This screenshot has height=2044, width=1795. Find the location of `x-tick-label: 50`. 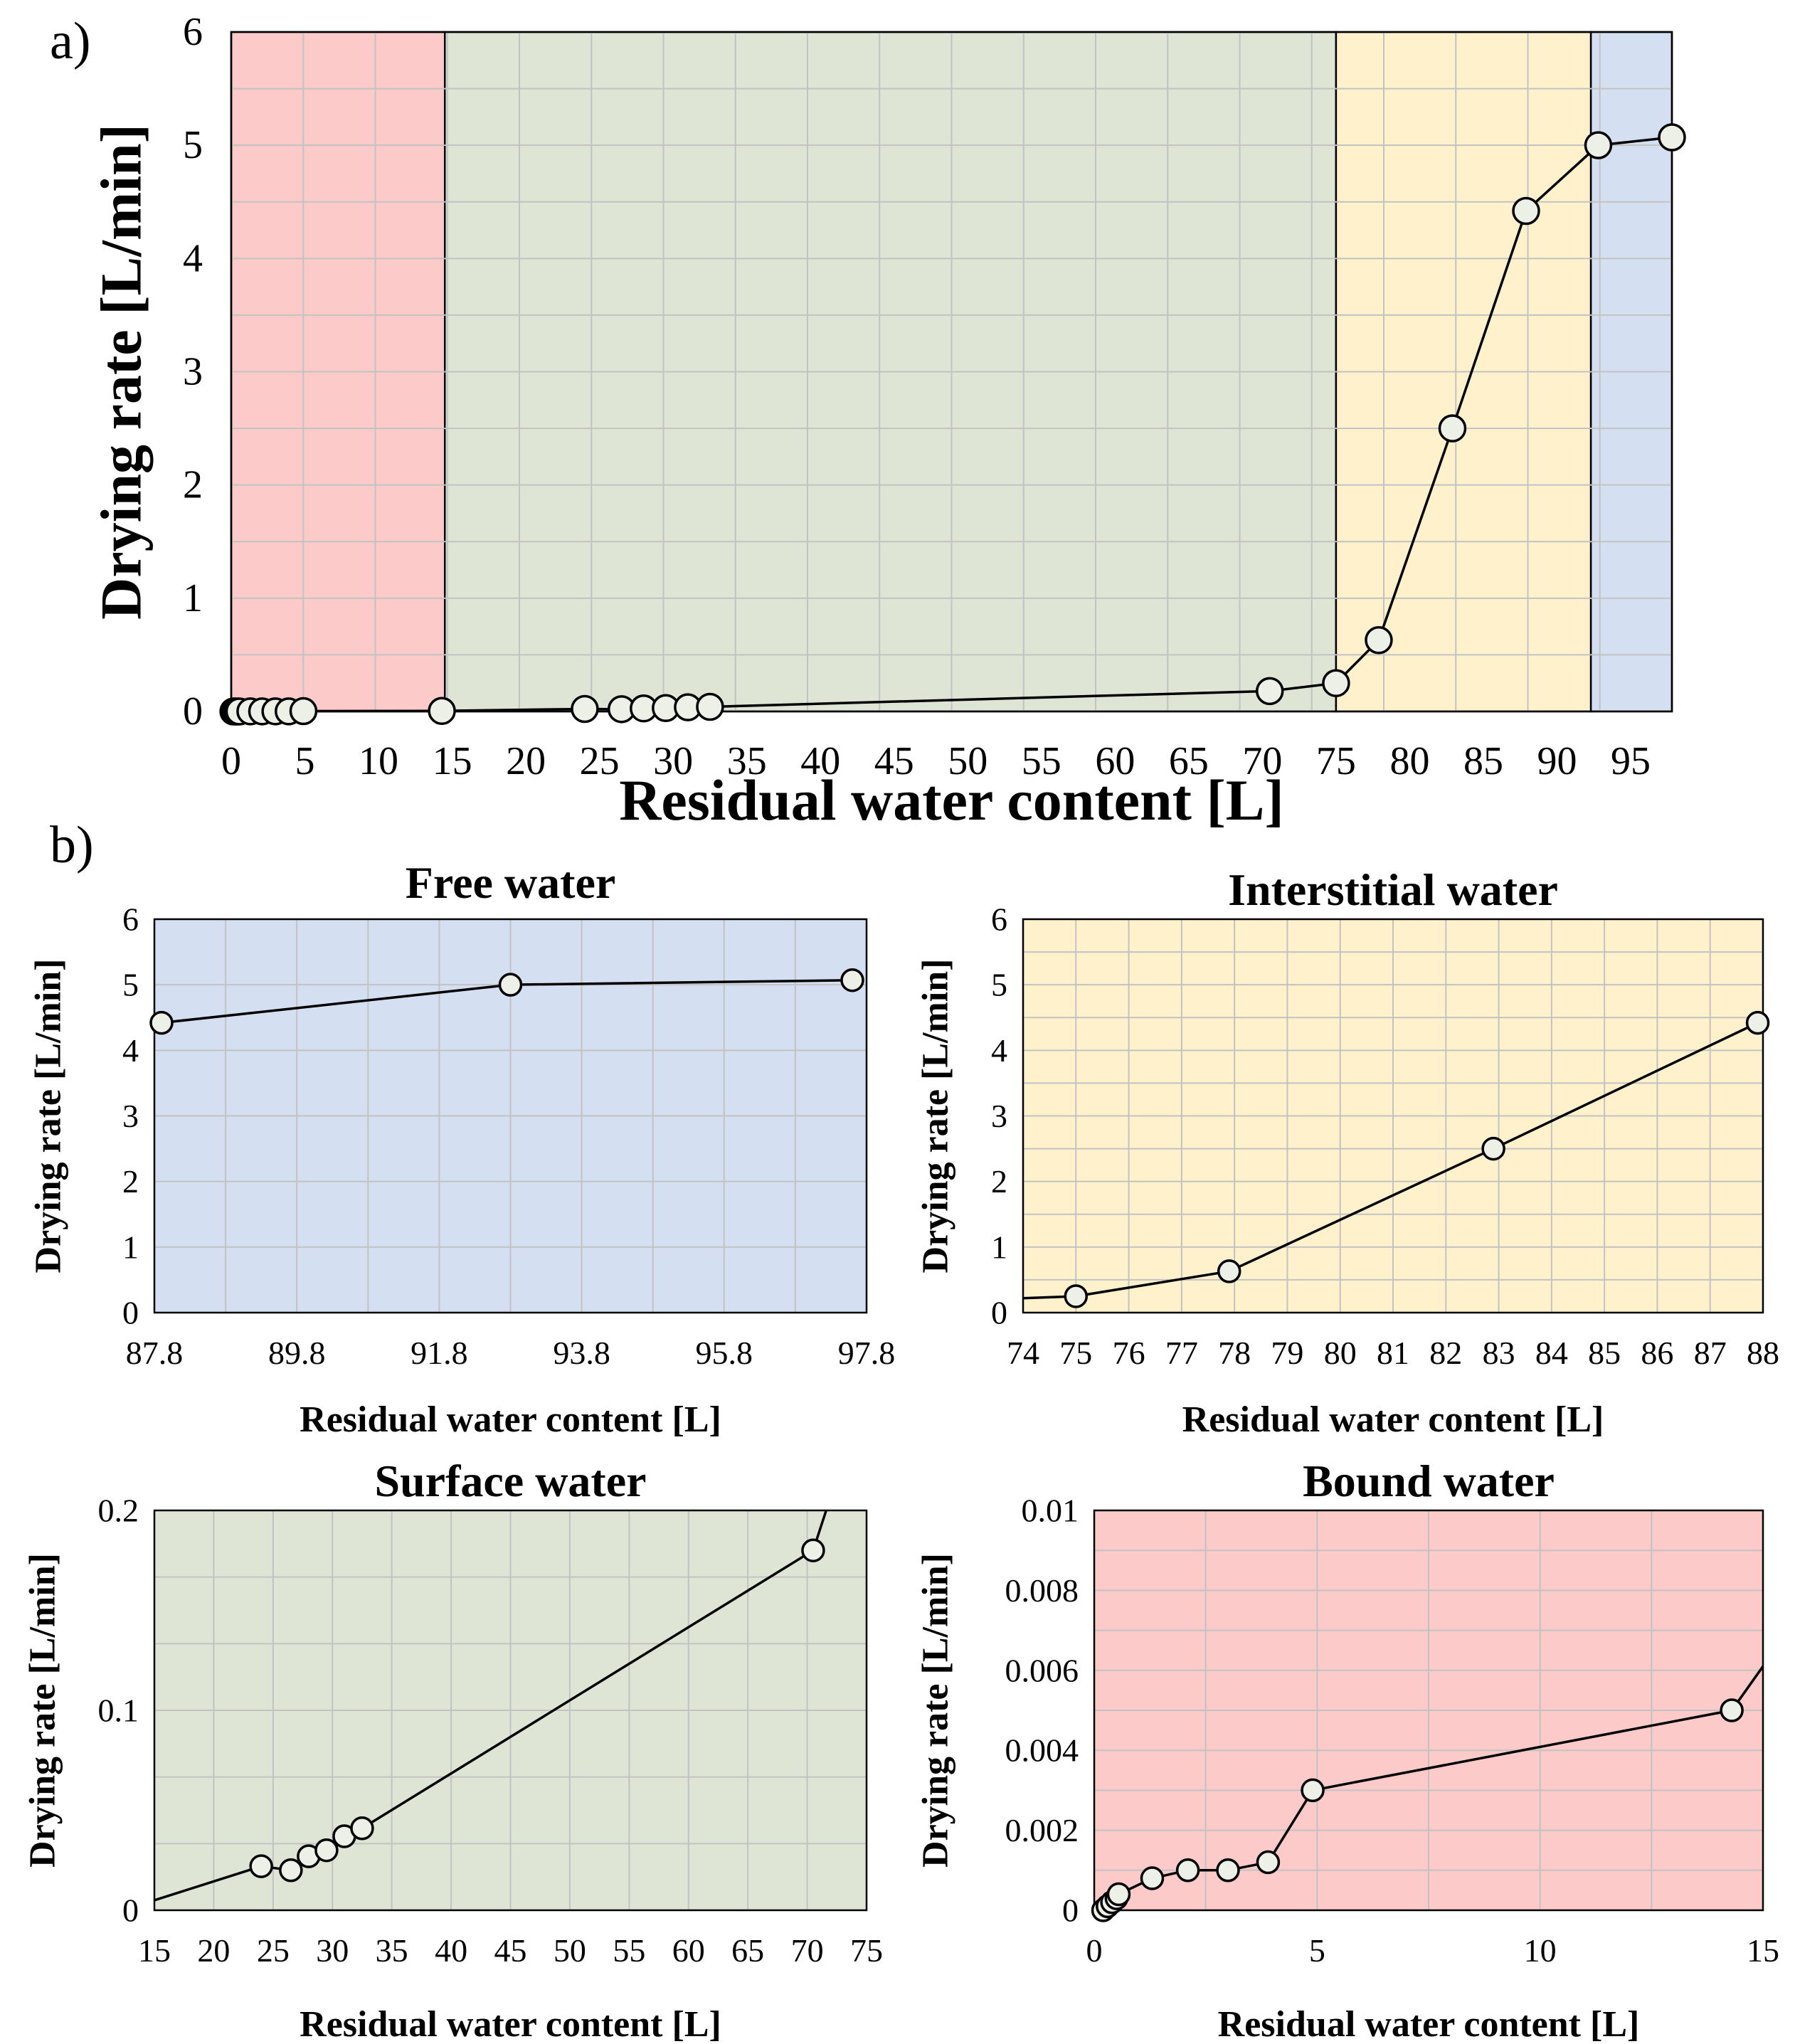

x-tick-label: 50 is located at coordinates (967, 761).